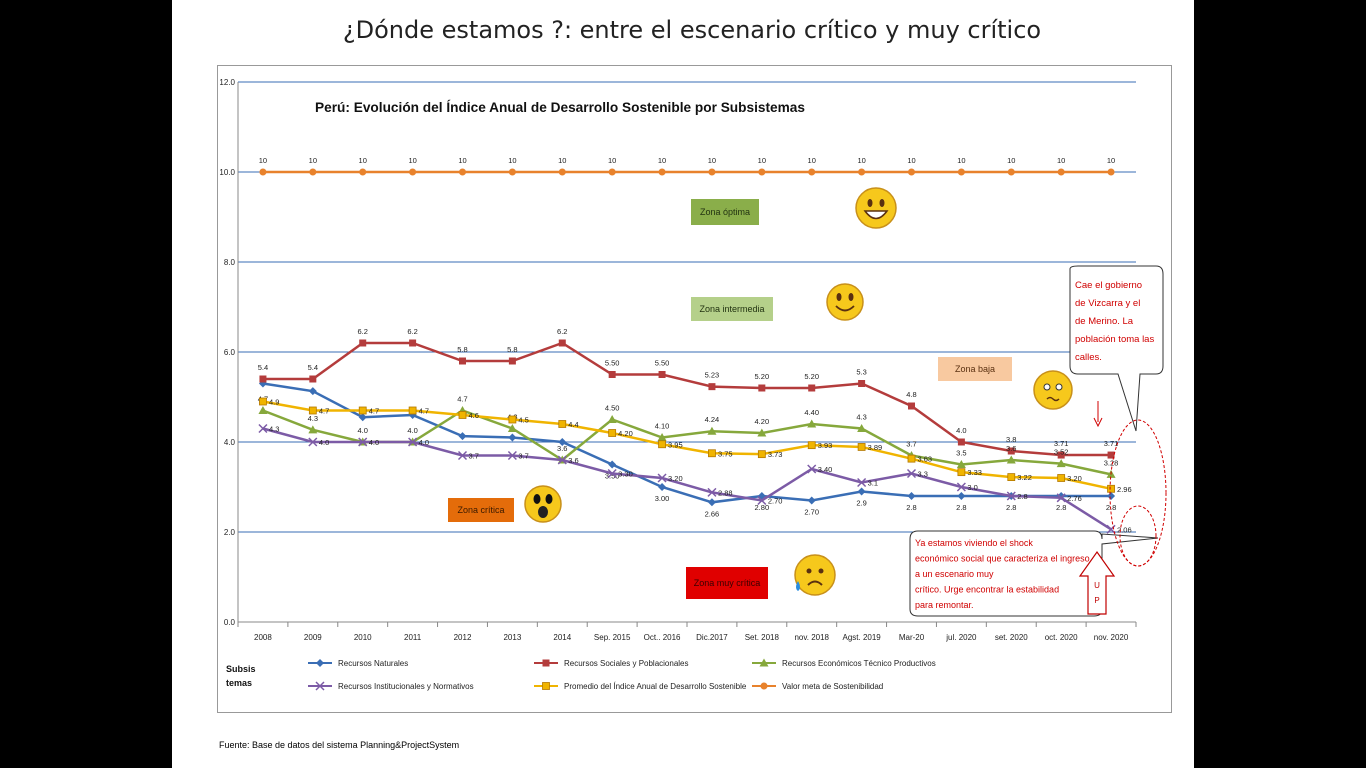  I want to click on data-label: 3.8, so click(1011, 439).